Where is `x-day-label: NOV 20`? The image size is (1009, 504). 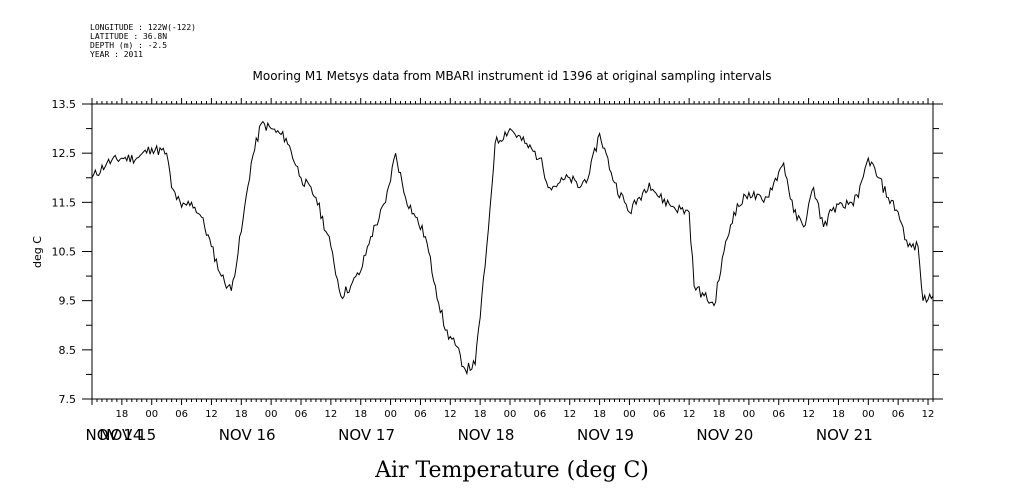
x-day-label: NOV 20 is located at coordinates (724, 435).